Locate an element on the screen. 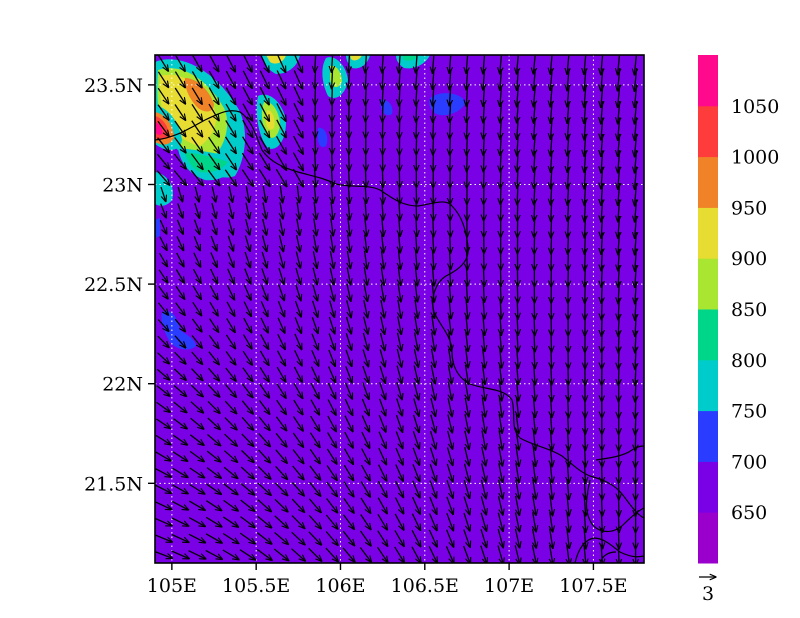 Image resolution: width=800 pixels, height=618 pixels. x-tick-label: 106.5E is located at coordinates (425, 586).